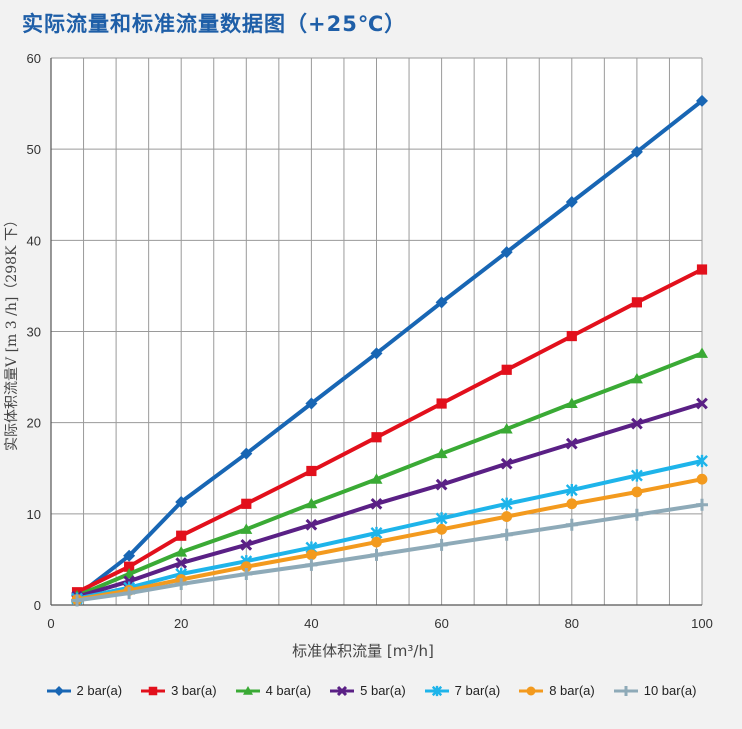 This screenshot has width=742, height=729. I want to click on legend-item: 8 bar(a), so click(556, 690).